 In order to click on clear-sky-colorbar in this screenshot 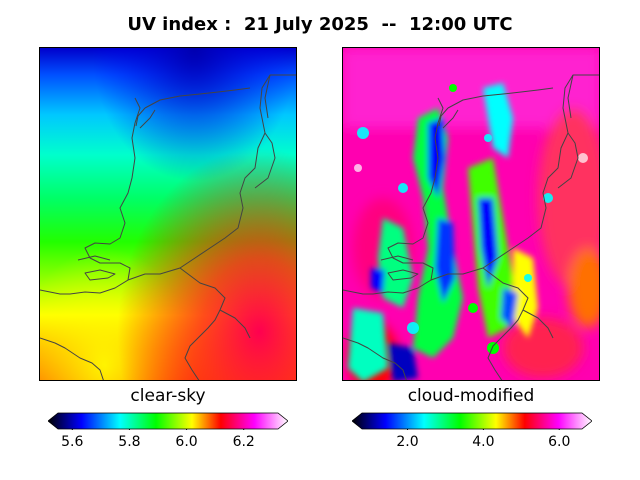, I will do `click(168, 421)`.